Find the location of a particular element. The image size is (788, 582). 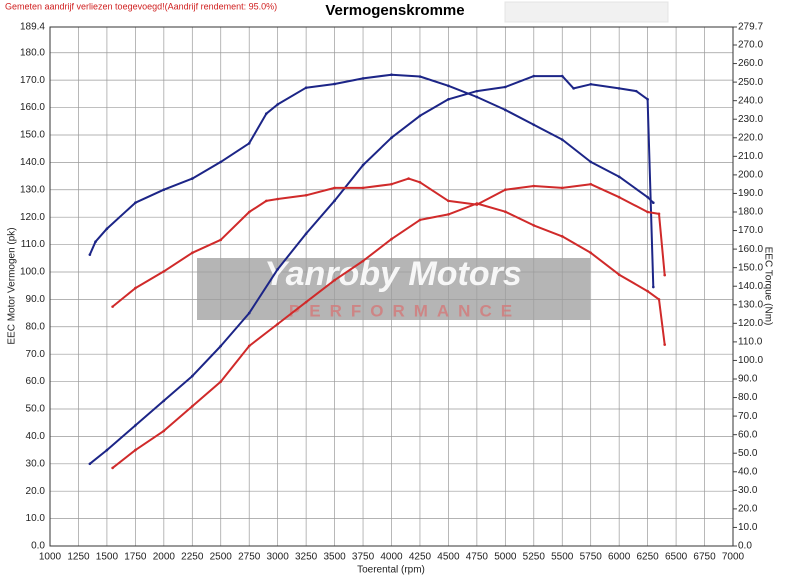

y2-tick-label: 50.0 is located at coordinates (748, 453).